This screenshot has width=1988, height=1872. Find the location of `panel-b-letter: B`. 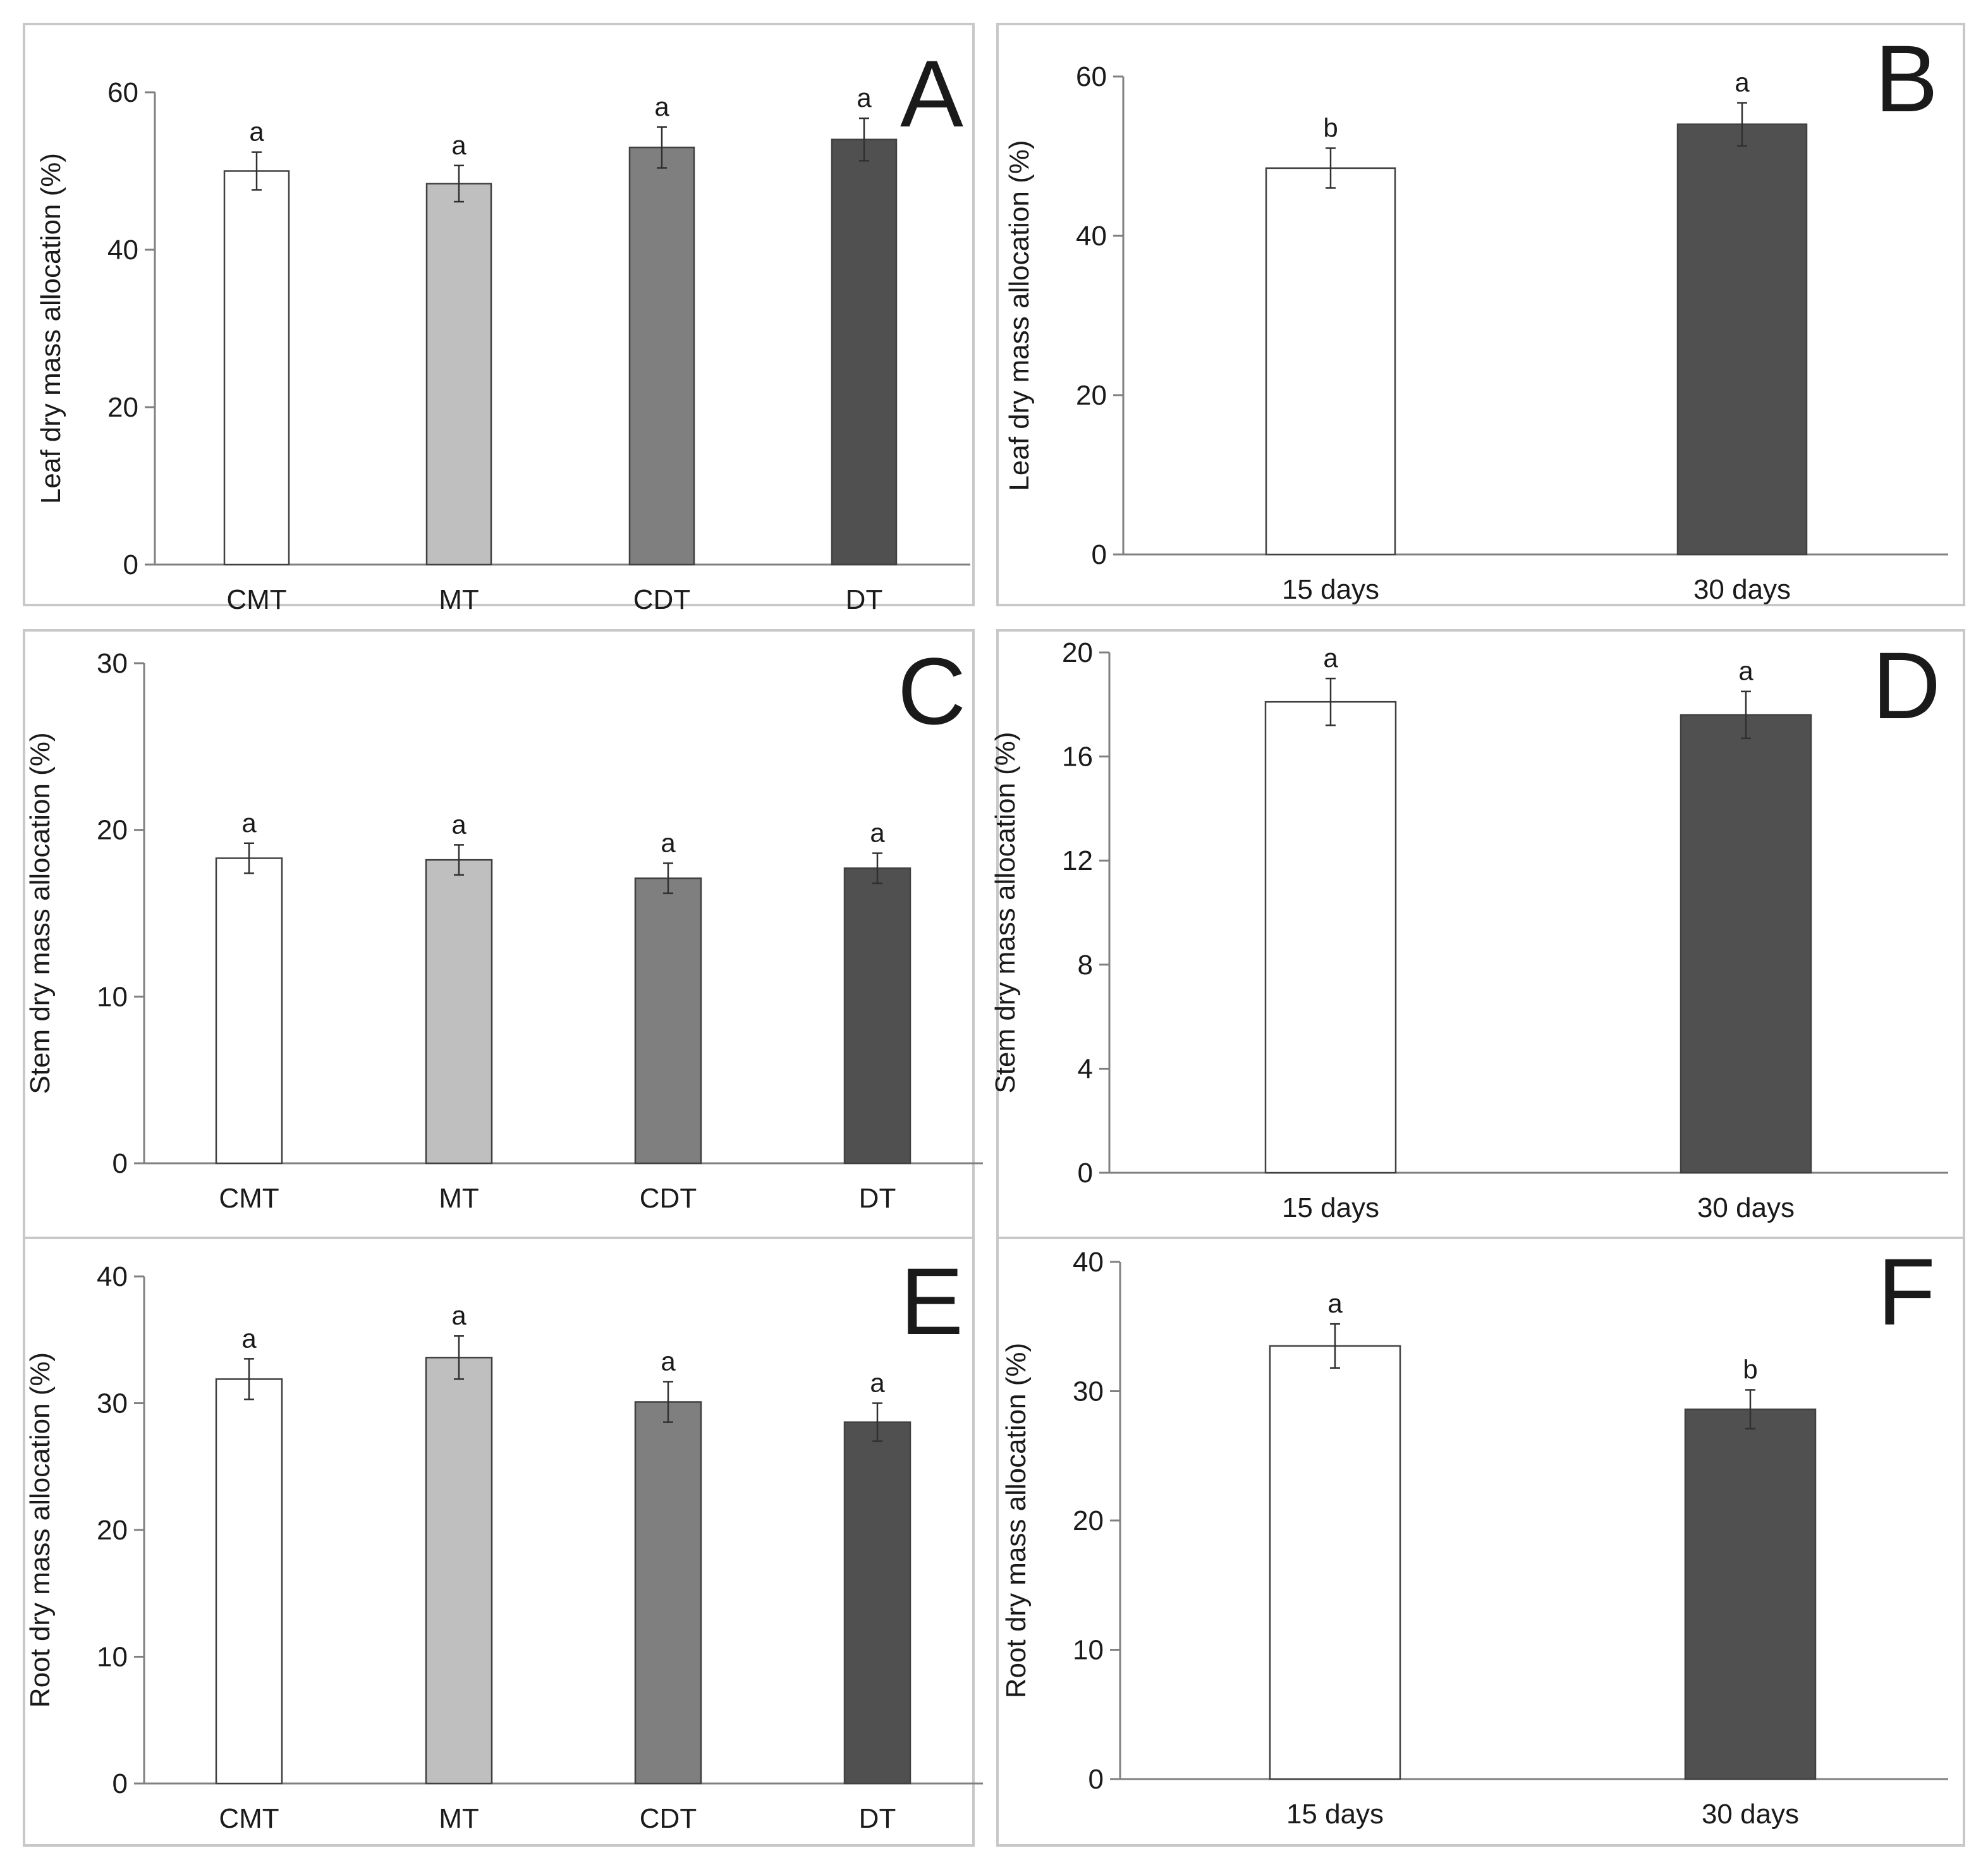

panel-b-letter: B is located at coordinates (1906, 78).